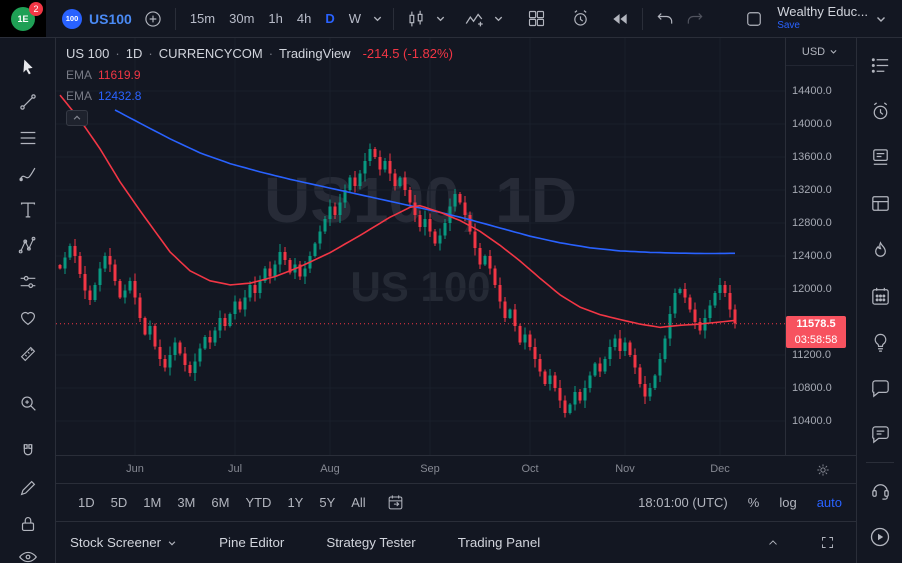 This screenshot has height=563, width=902. What do you see at coordinates (295, 502) in the screenshot?
I see `range-1y: 1Y` at bounding box center [295, 502].